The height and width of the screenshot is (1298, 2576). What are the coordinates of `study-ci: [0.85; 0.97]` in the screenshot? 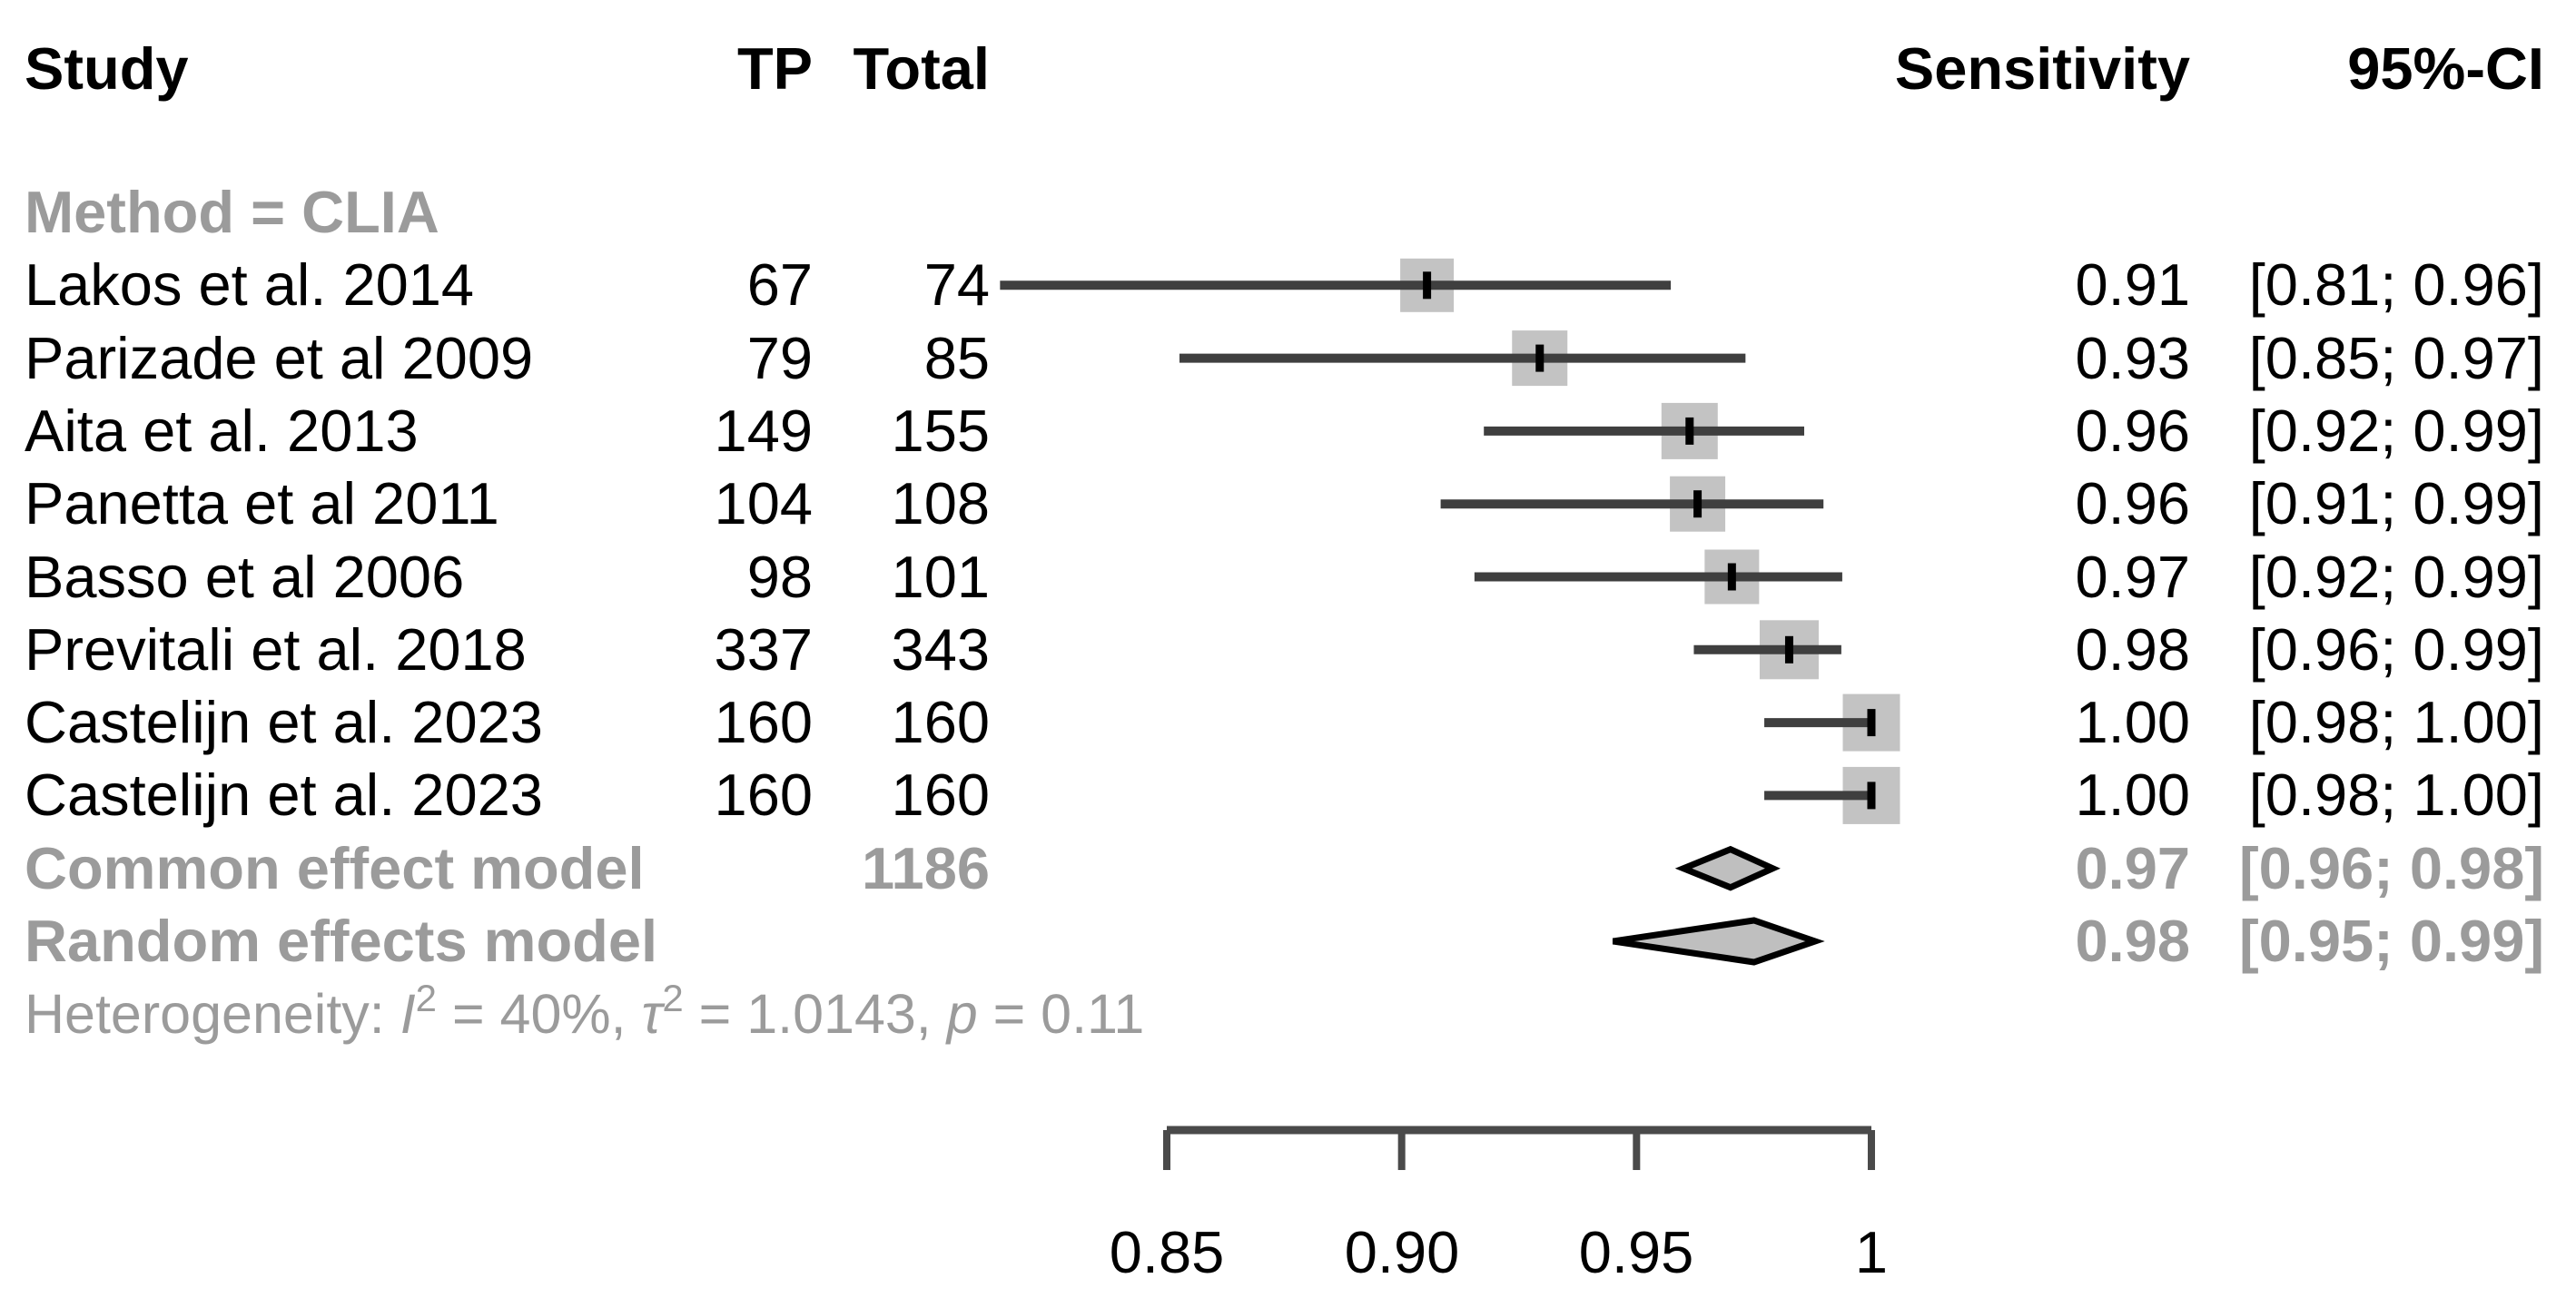 It's located at (2396, 358).